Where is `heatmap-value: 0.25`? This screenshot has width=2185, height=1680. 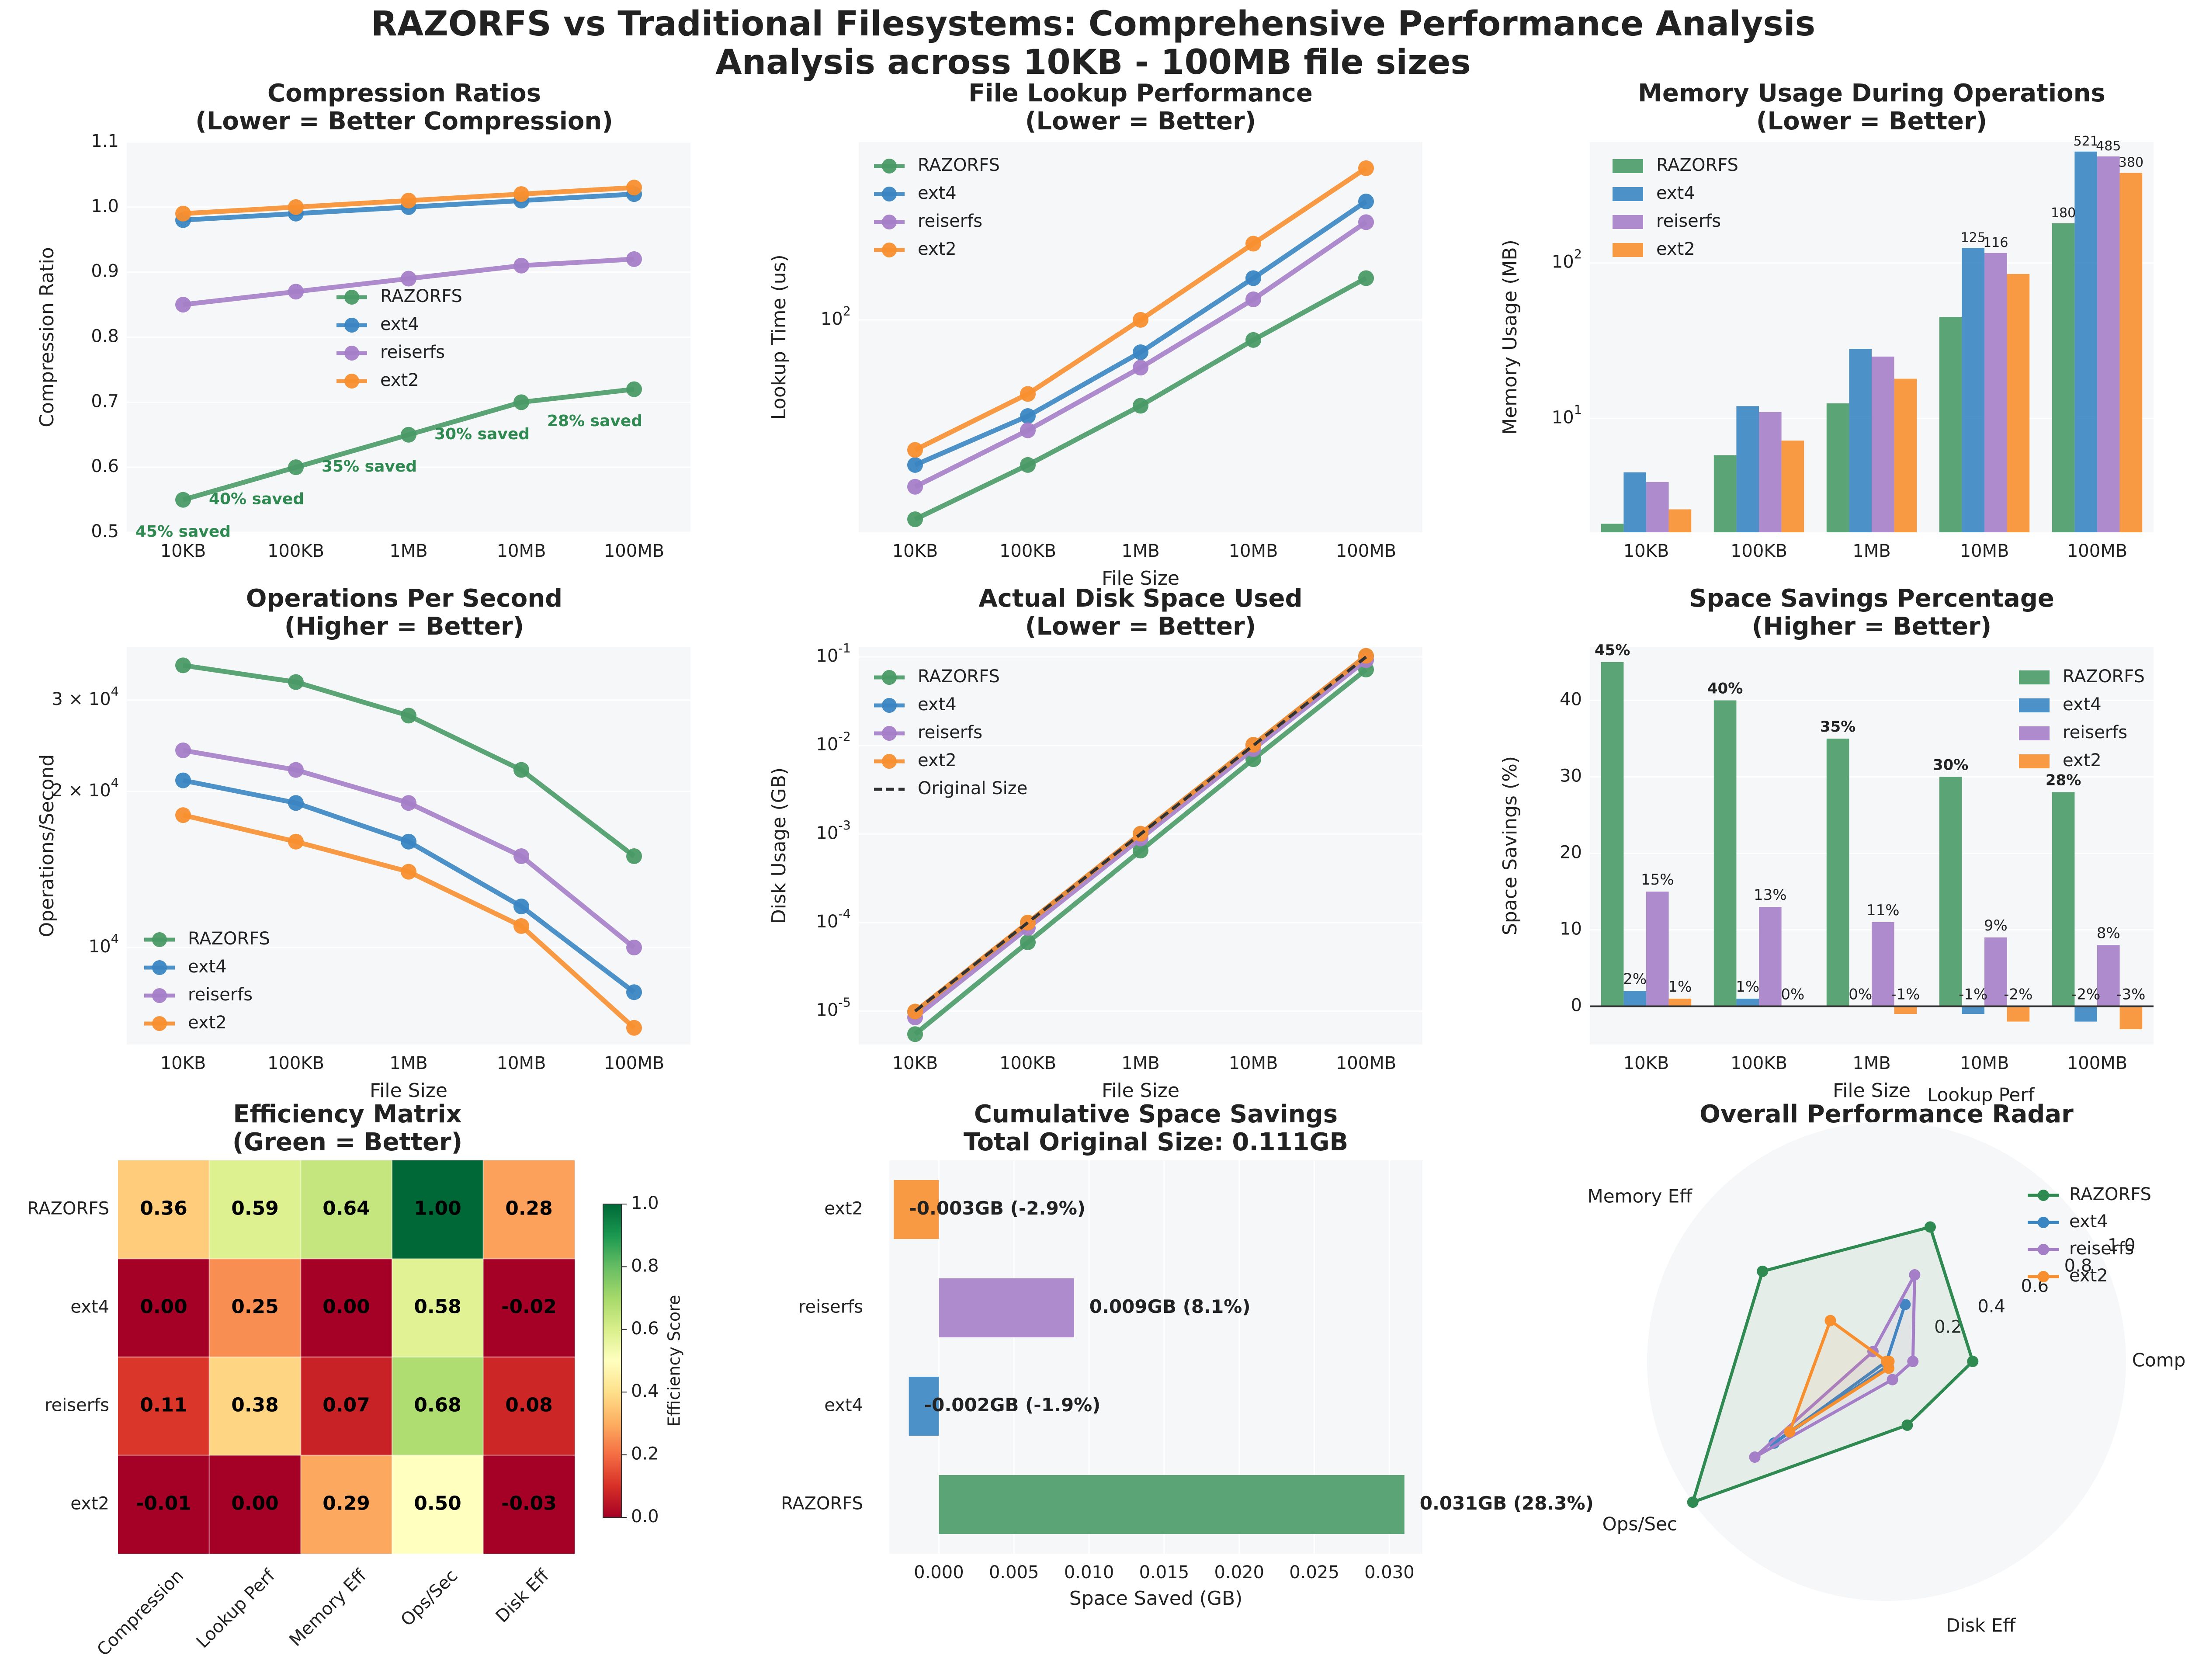 heatmap-value: 0.25 is located at coordinates (255, 1307).